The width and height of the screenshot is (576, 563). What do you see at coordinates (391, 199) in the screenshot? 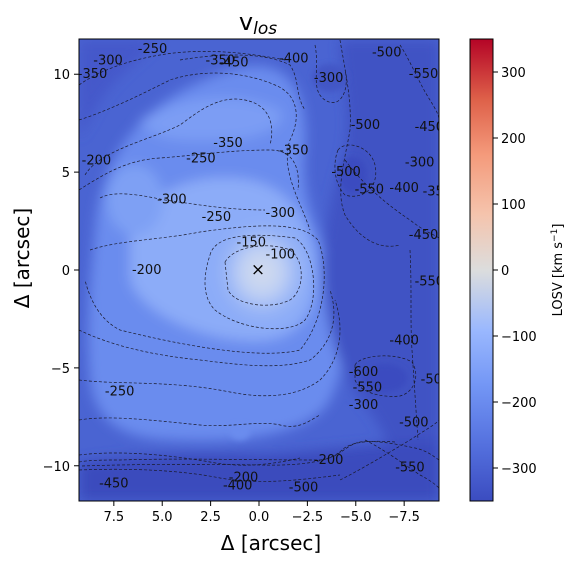
I see `contour-450-c` at bounding box center [391, 199].